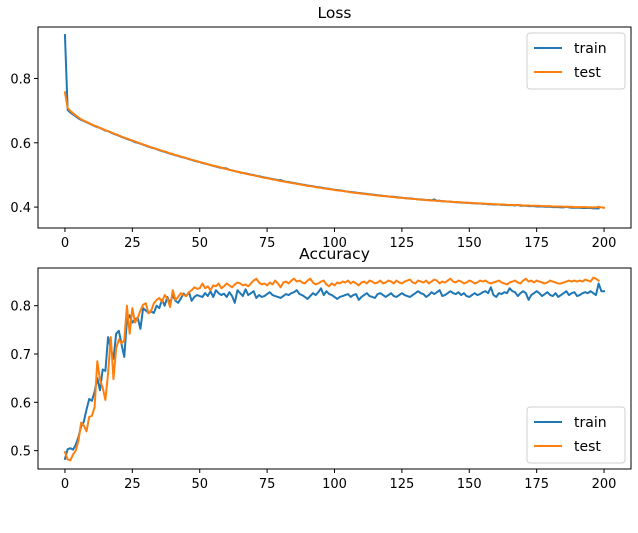 The width and height of the screenshot is (638, 533). Describe the element at coordinates (20, 355) in the screenshot. I see `y-tick-label: 0.7` at that location.